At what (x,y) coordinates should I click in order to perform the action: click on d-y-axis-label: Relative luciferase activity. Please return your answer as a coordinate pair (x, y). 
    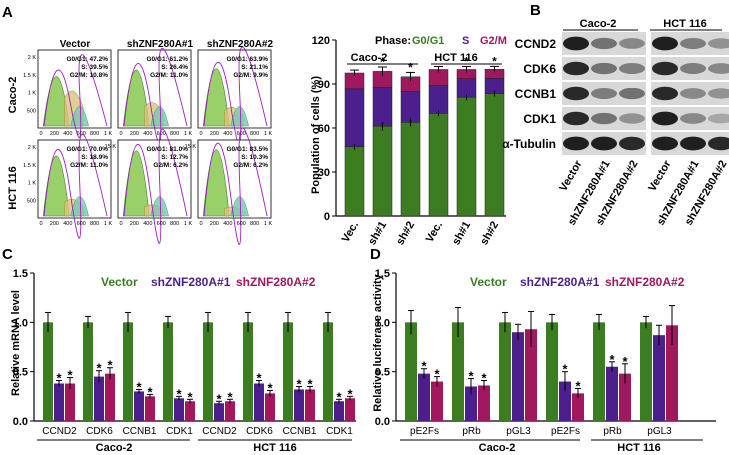
    Looking at the image, I should click on (378, 342).